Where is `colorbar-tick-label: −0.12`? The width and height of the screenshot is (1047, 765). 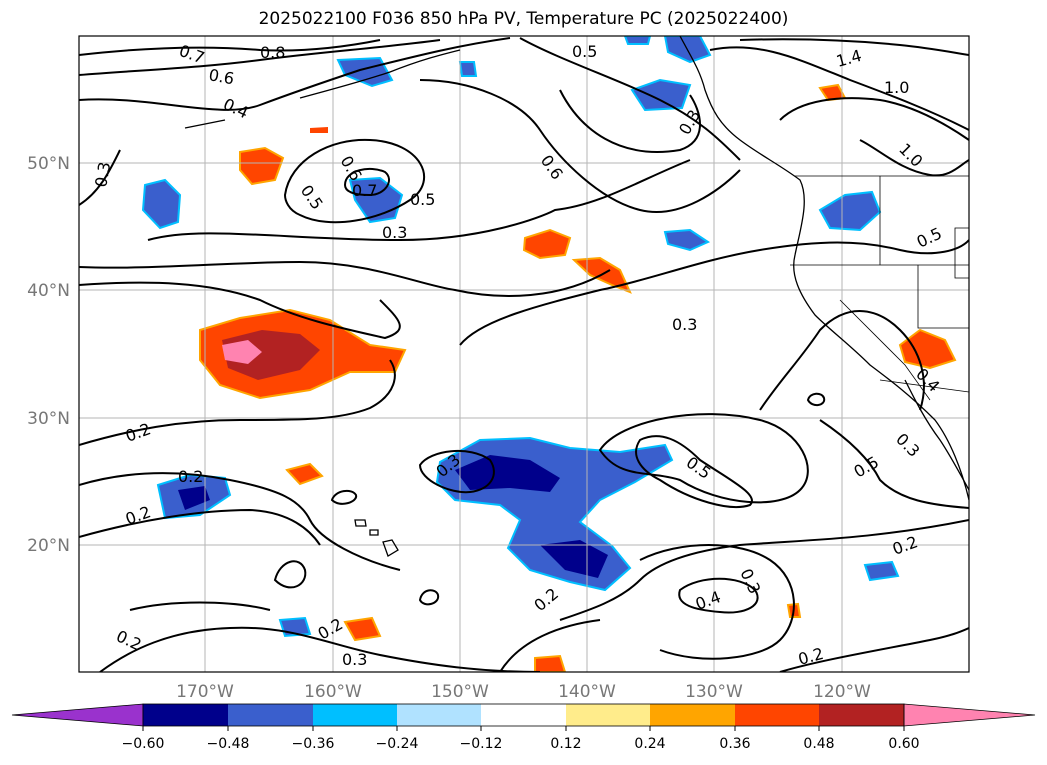 colorbar-tick-label: −0.12 is located at coordinates (481, 744).